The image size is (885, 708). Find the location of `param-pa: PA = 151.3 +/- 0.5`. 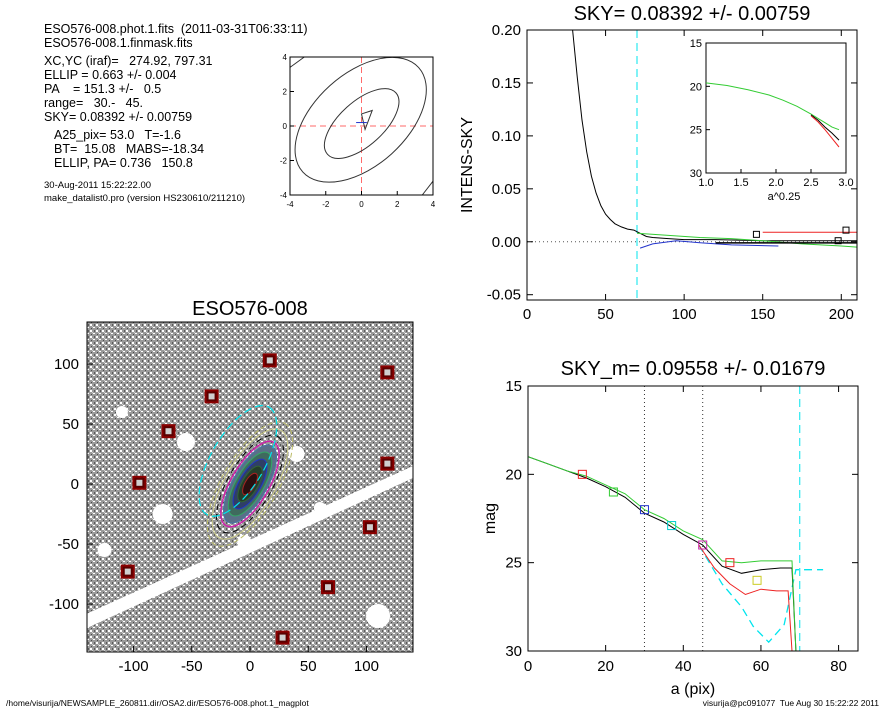

param-pa: PA = 151.3 +/- 0.5 is located at coordinates (103, 89).